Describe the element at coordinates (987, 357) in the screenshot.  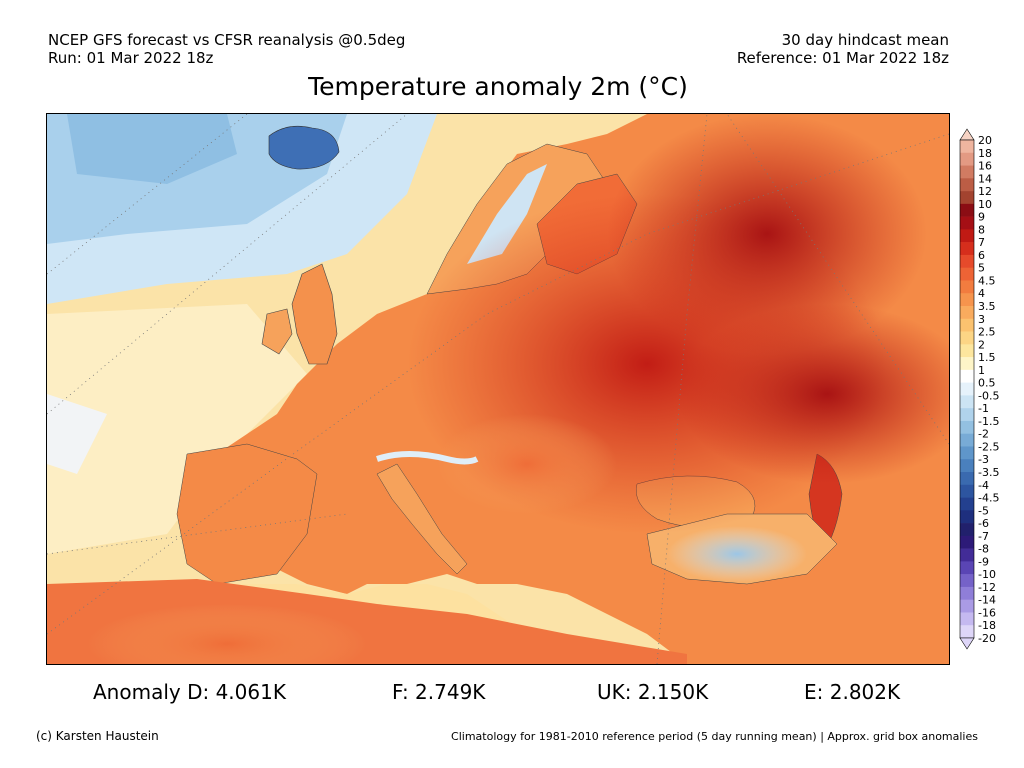
I see `legend-label: 1.5` at that location.